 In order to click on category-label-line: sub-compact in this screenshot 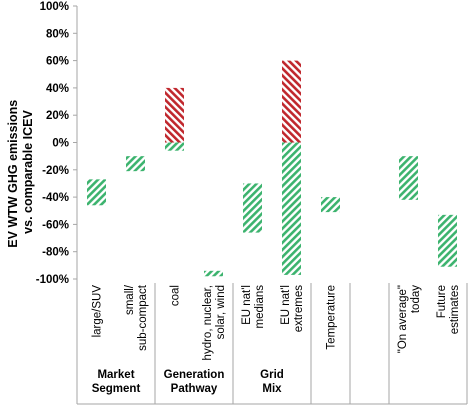, I will do `click(143, 317)`.